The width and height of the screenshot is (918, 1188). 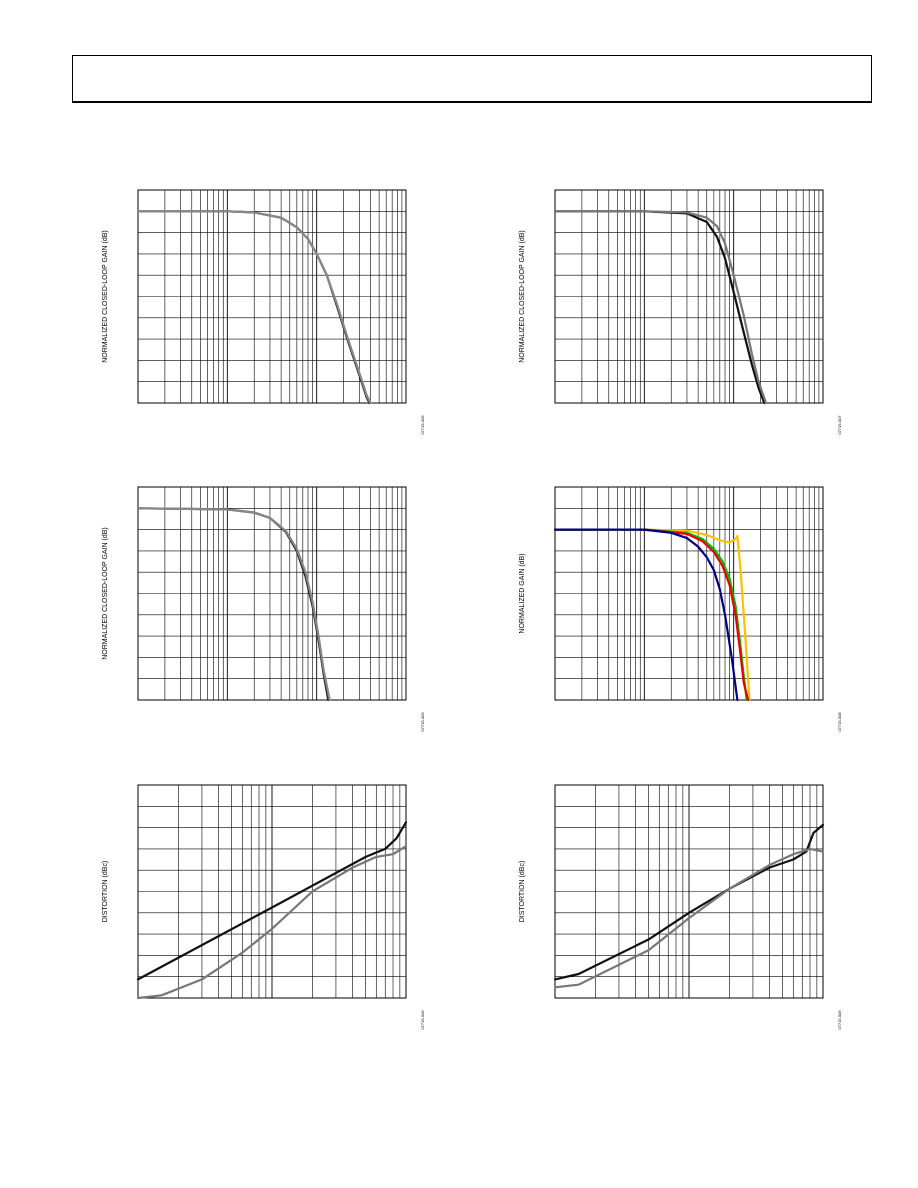 I want to click on chart-panel: DISTORTION (dBc) 07715-009, so click(x=679, y=910).